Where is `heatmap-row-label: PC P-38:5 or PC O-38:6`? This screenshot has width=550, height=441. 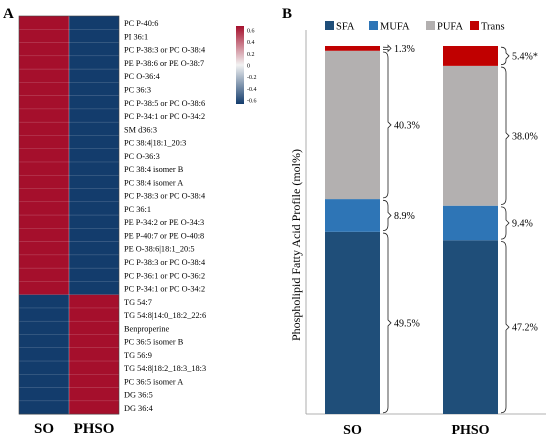
heatmap-row-label: PC P-38:5 or PC O-38:6 is located at coordinates (164, 103).